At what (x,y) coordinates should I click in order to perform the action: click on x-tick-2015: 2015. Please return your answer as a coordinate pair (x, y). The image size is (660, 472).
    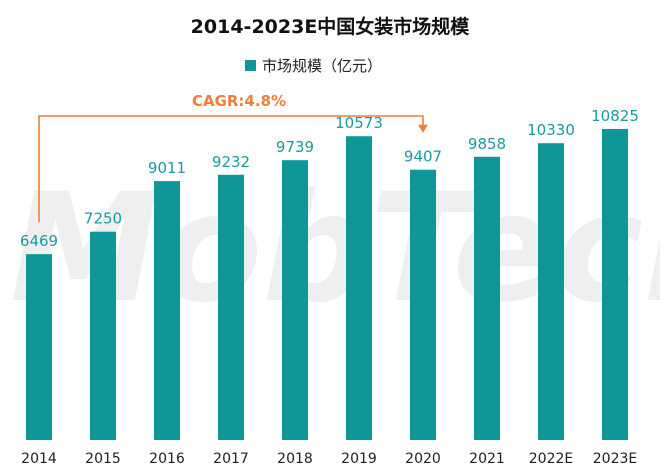
    Looking at the image, I should click on (103, 459).